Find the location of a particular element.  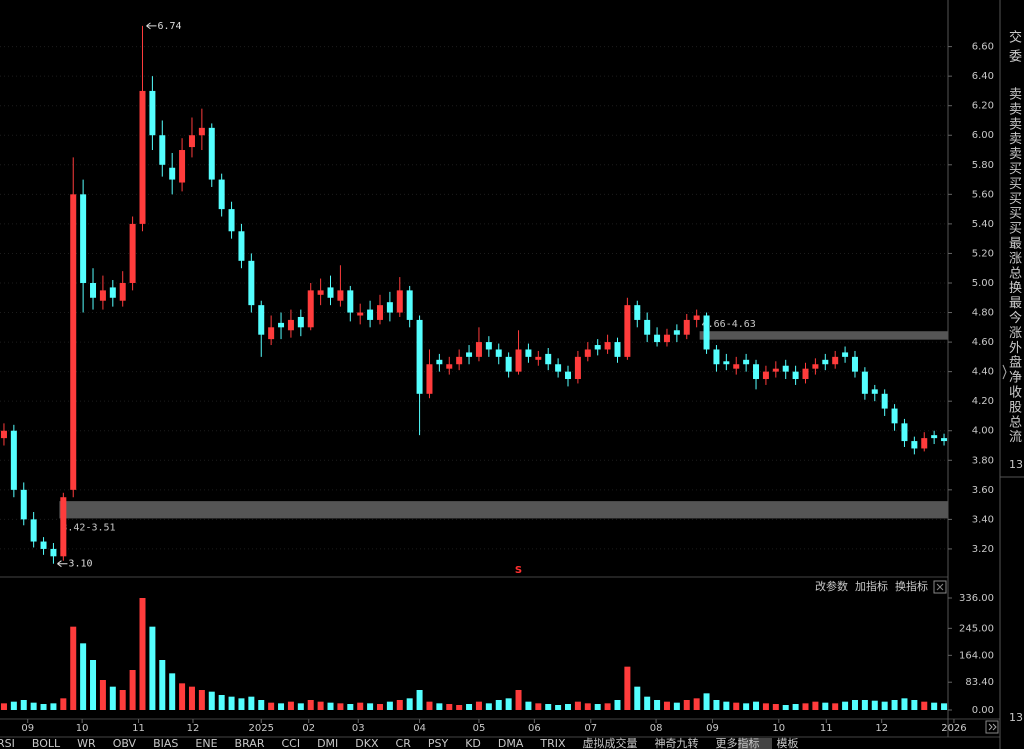

side-number: 13 is located at coordinates (1016, 717).